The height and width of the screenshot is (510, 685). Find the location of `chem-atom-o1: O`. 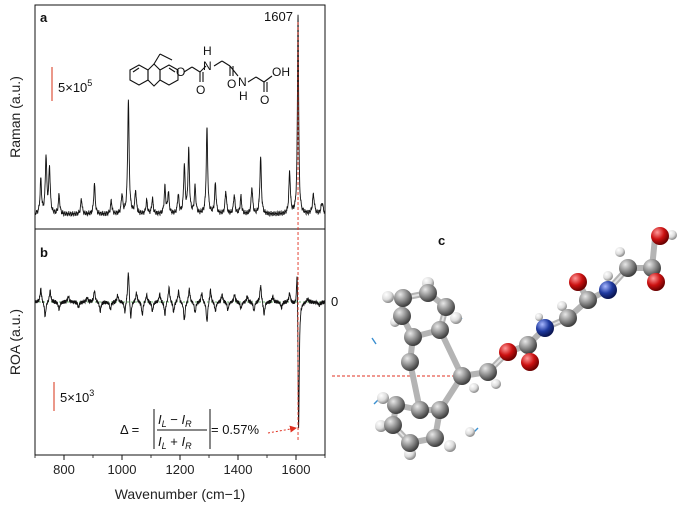

chem-atom-o1: O is located at coordinates (180, 72).